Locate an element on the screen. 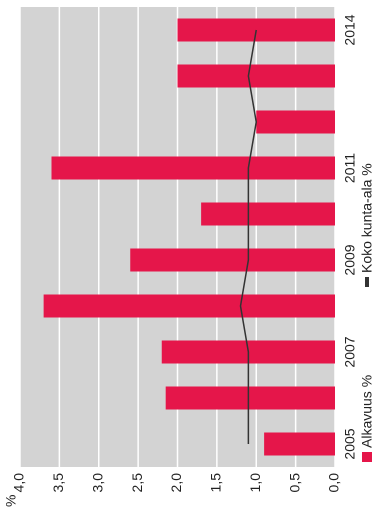 The width and height of the screenshot is (382, 517). y-tick-label: 4,0 is located at coordinates (19, 483).